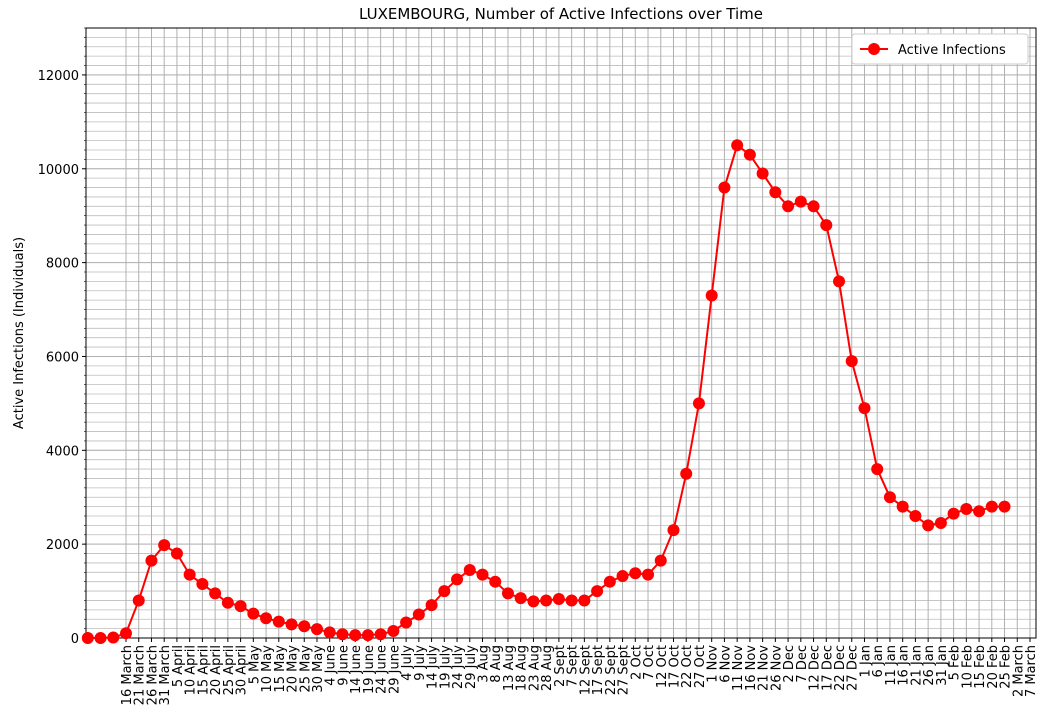  Describe the element at coordinates (62, 357) in the screenshot. I see `y-tick-label: 6000` at that location.